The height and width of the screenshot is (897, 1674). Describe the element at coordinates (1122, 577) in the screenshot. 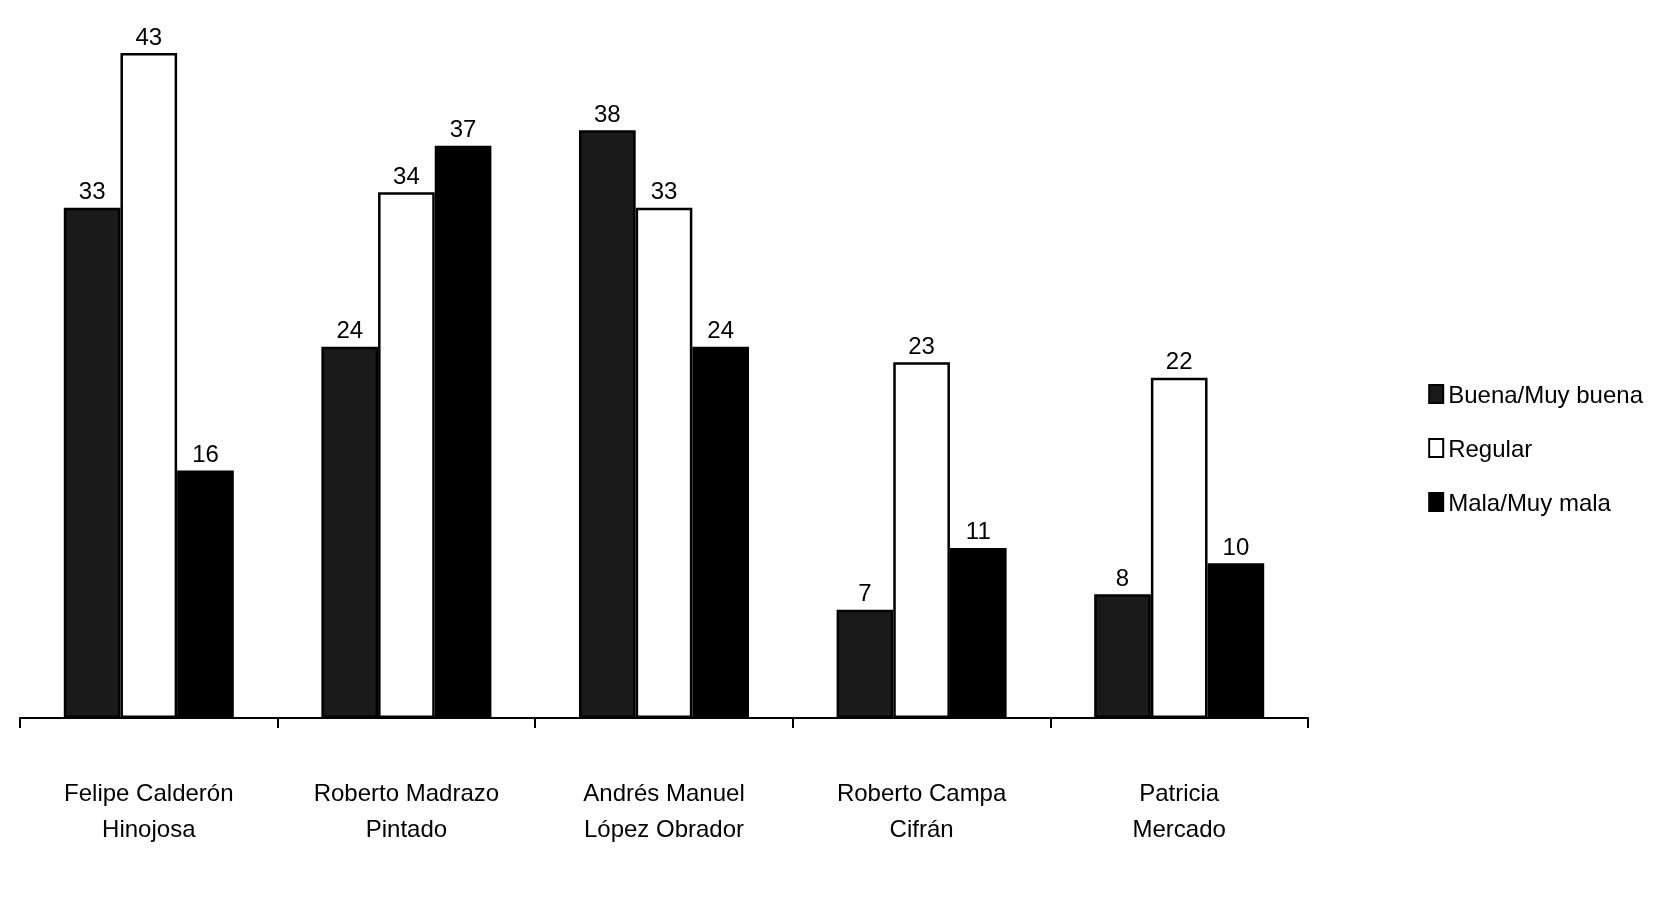

I see `data-label: 8` at that location.